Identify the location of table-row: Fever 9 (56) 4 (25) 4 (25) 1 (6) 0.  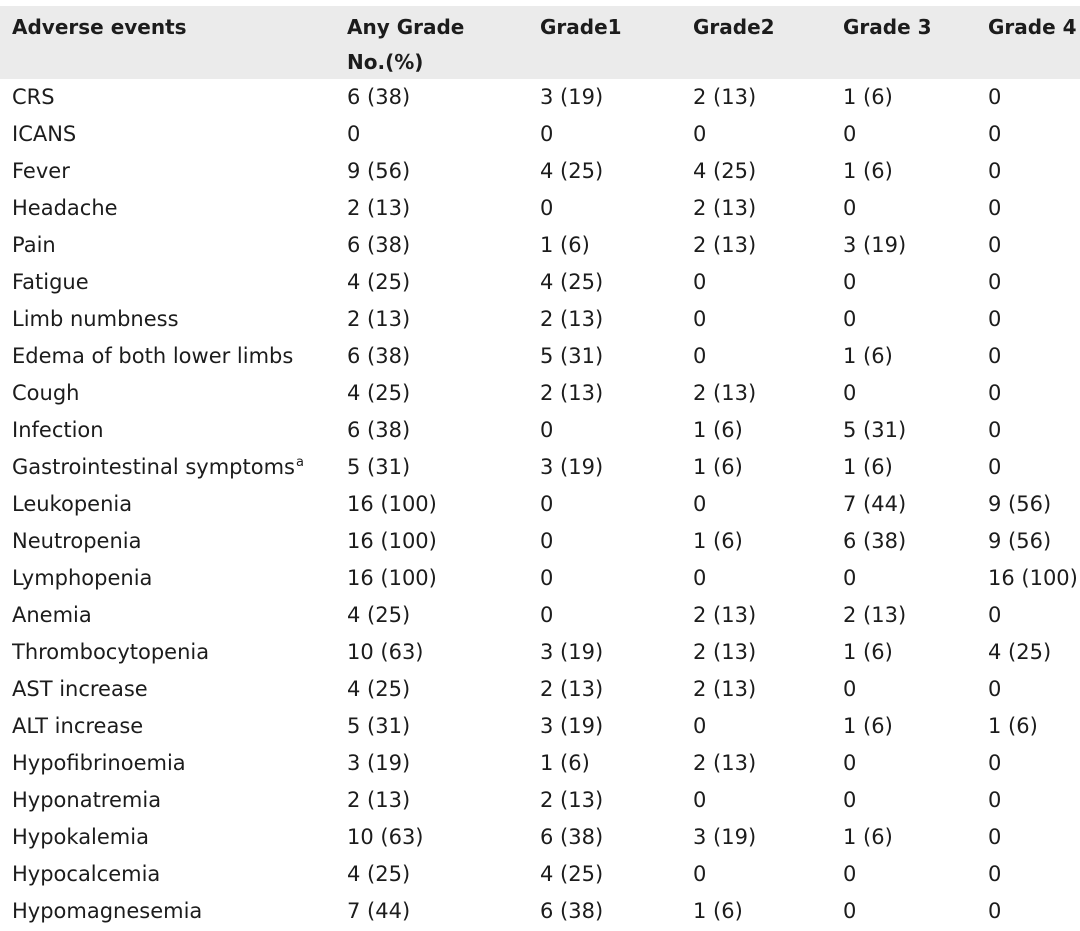
(540, 171).